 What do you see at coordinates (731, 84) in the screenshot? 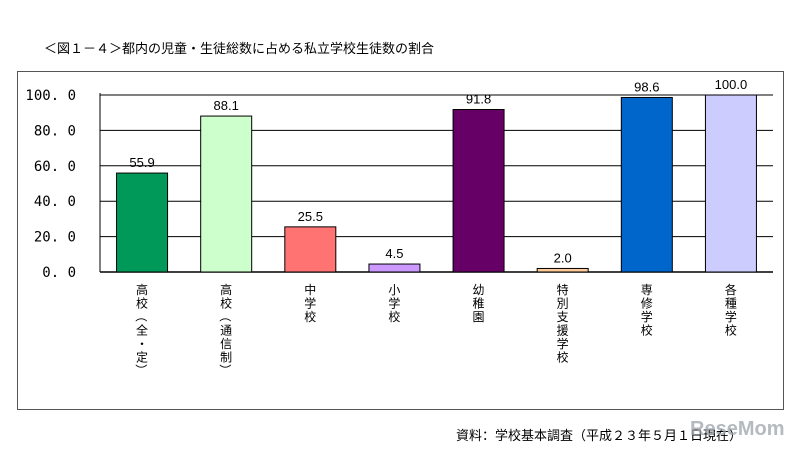
I see `data-label: 100.0` at bounding box center [731, 84].